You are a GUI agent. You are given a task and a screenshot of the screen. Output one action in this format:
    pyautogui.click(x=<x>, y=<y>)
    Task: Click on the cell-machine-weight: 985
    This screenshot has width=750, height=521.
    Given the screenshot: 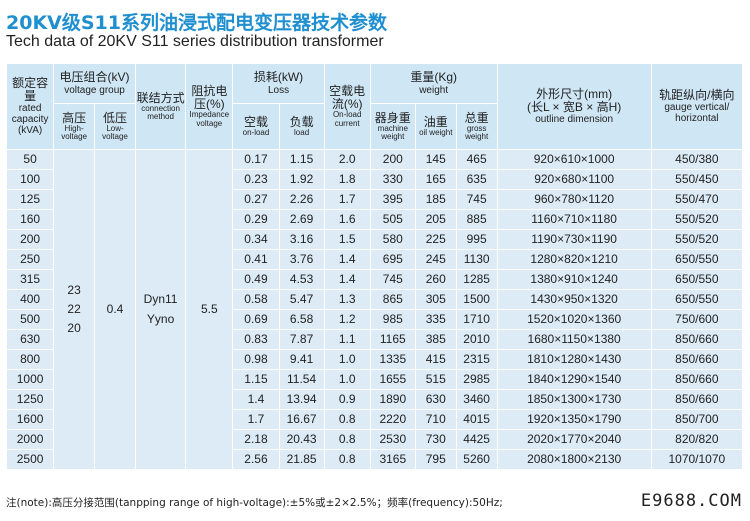 What is the action you would take?
    pyautogui.click(x=392, y=319)
    